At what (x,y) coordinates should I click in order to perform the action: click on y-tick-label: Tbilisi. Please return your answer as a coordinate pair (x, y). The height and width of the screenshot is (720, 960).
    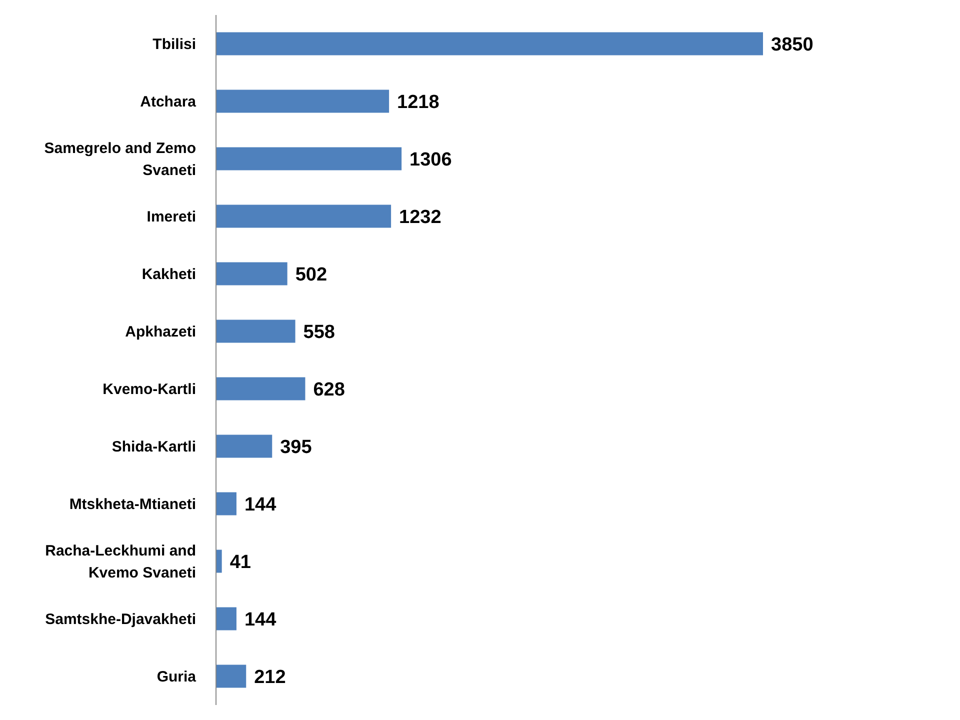
    Looking at the image, I should click on (174, 44).